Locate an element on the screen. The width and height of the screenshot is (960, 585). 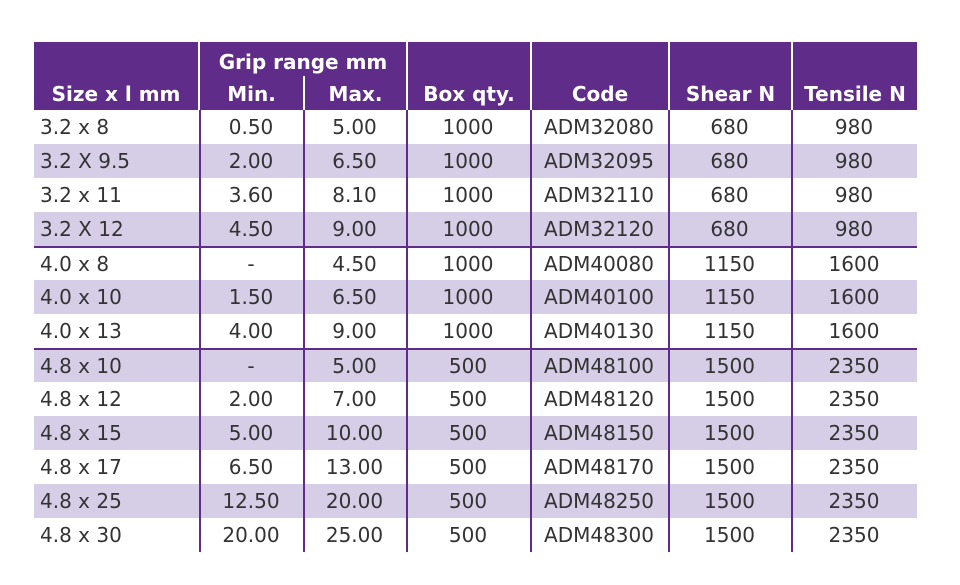
cell-size: 4.0 x 8 is located at coordinates (75, 264).